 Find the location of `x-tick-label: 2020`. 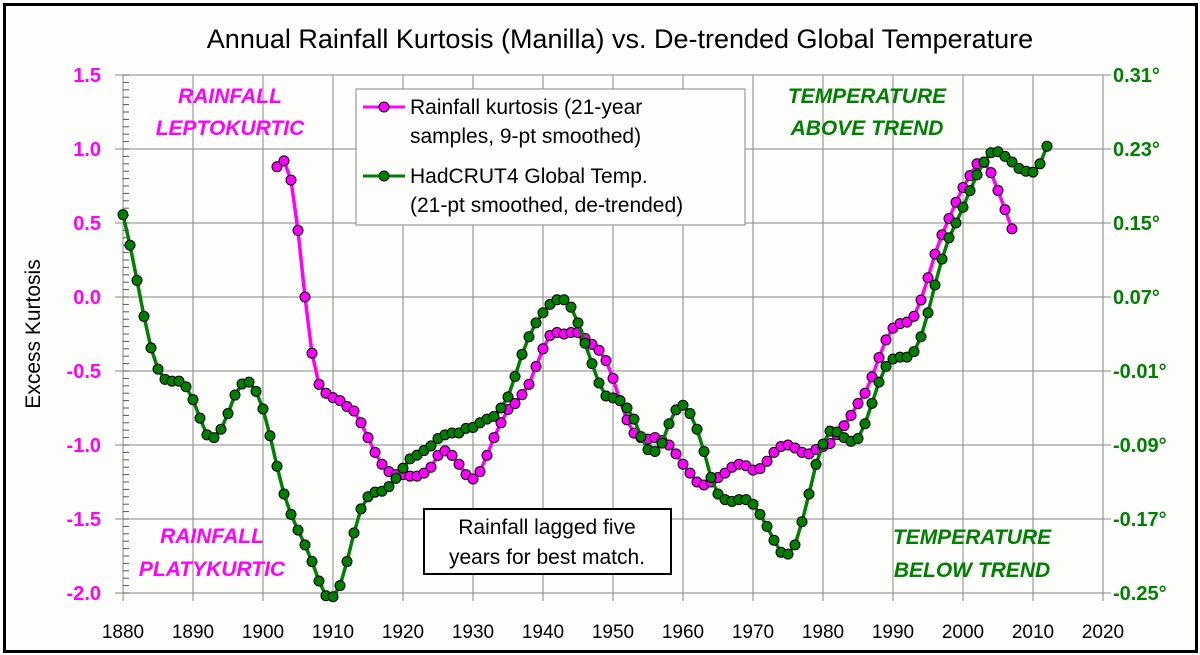

x-tick-label: 2020 is located at coordinates (1103, 632).